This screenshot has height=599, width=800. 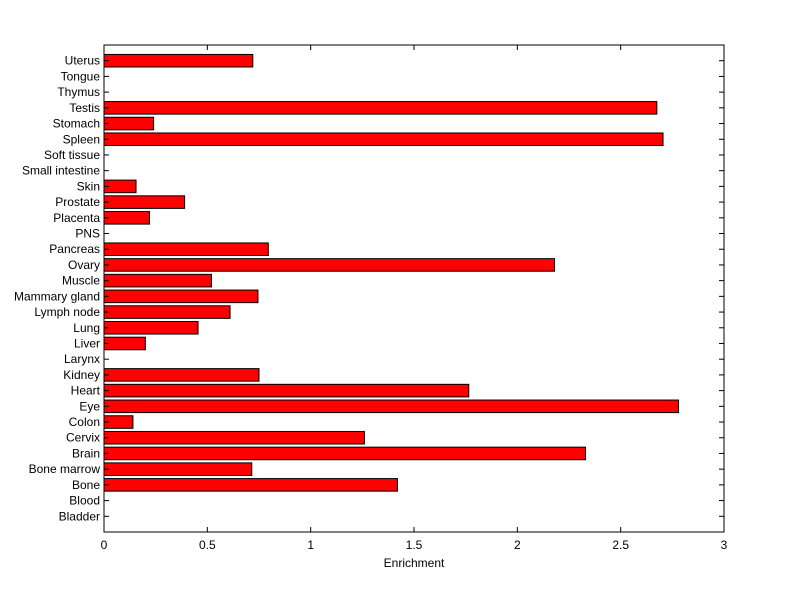 What do you see at coordinates (76, 124) in the screenshot?
I see `y-tick-label: Stomach` at bounding box center [76, 124].